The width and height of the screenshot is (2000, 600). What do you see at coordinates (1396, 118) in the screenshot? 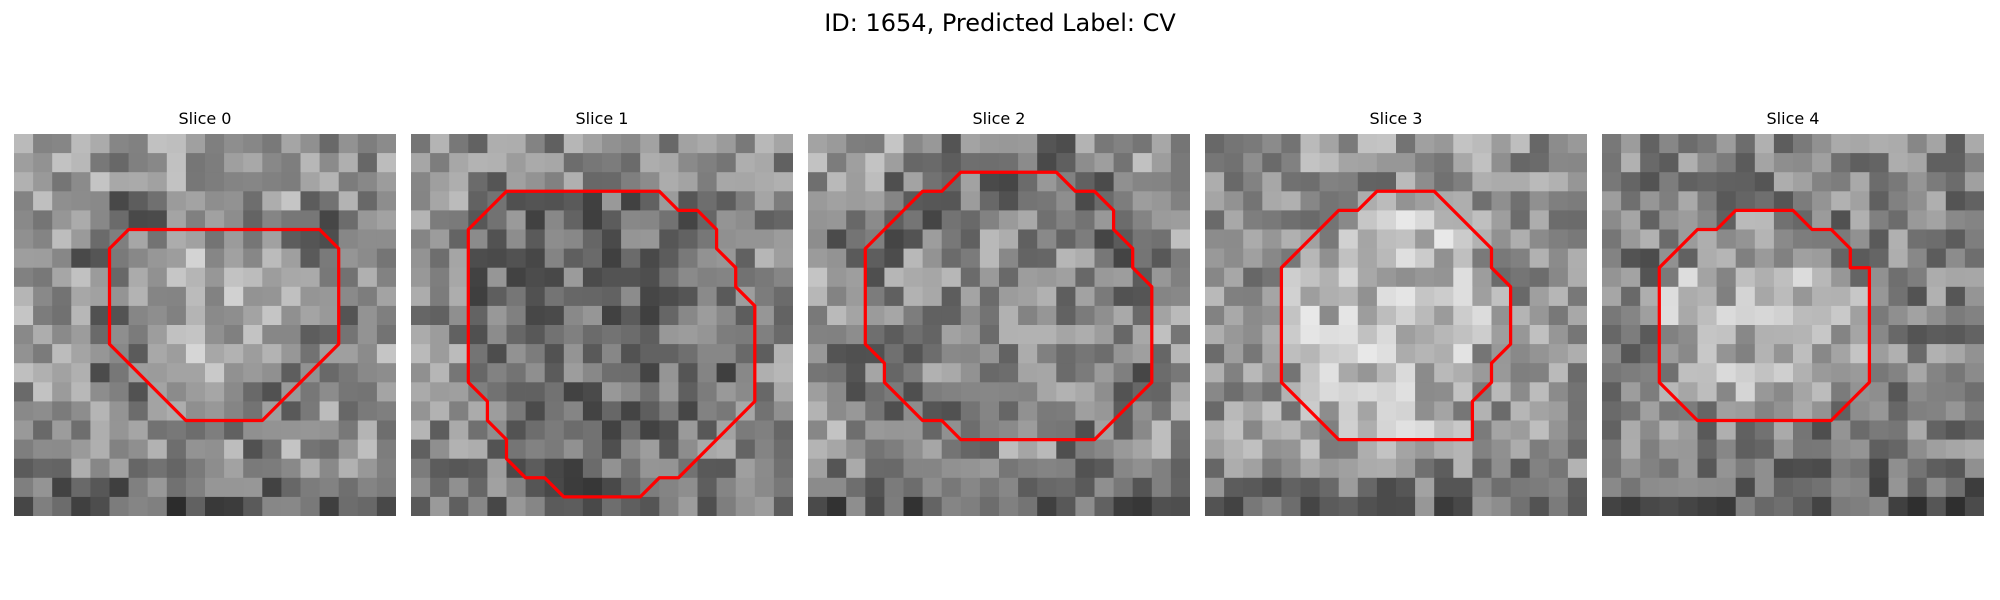
I see `slice-title: Slice 3` at bounding box center [1396, 118].